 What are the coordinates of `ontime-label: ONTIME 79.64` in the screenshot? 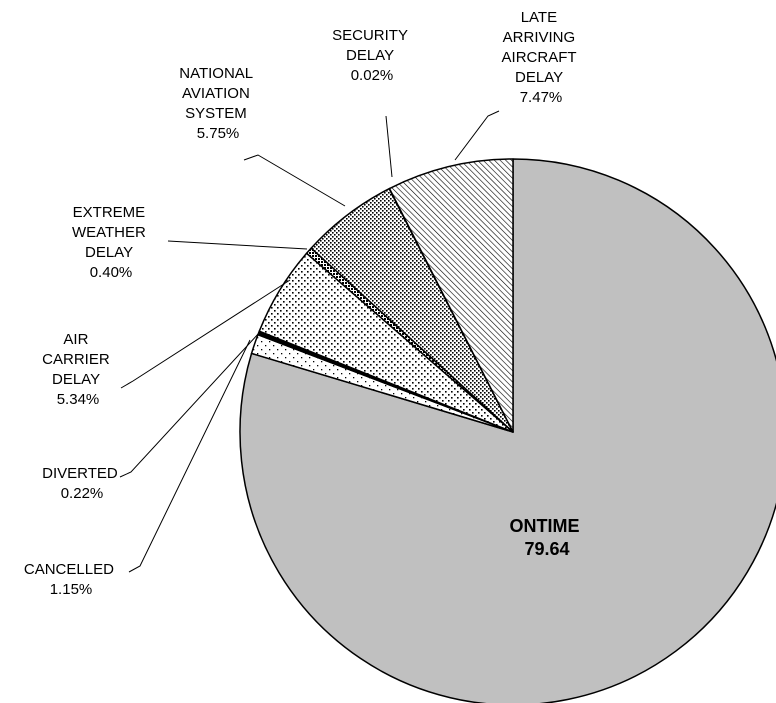 It's located at (546, 537).